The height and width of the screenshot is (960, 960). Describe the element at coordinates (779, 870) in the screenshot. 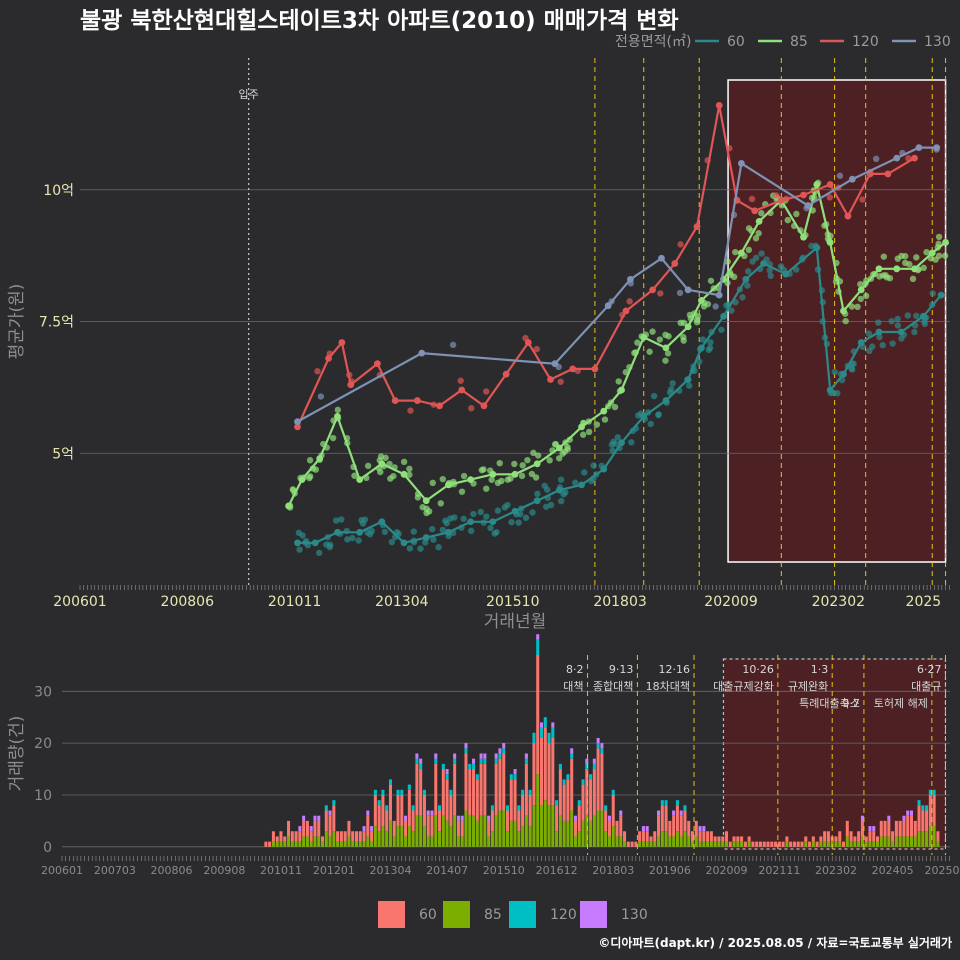

I see `volume-x-tick-label: 202111` at that location.